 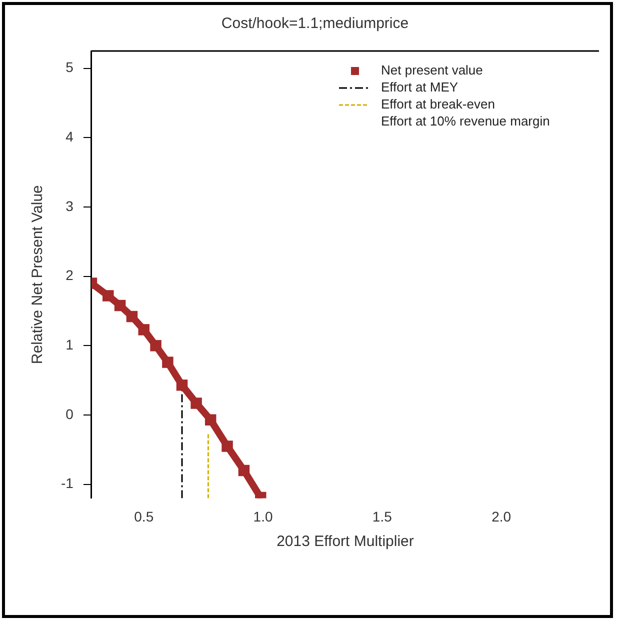 What do you see at coordinates (70, 67) in the screenshot?
I see `y-tick-label: 5` at bounding box center [70, 67].